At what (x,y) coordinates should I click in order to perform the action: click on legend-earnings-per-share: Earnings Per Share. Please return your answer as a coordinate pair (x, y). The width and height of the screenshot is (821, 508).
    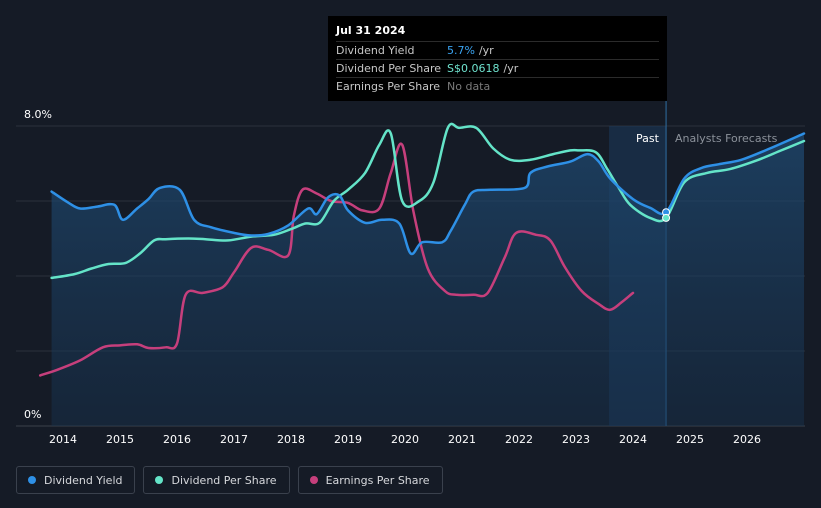
    Looking at the image, I should click on (370, 480).